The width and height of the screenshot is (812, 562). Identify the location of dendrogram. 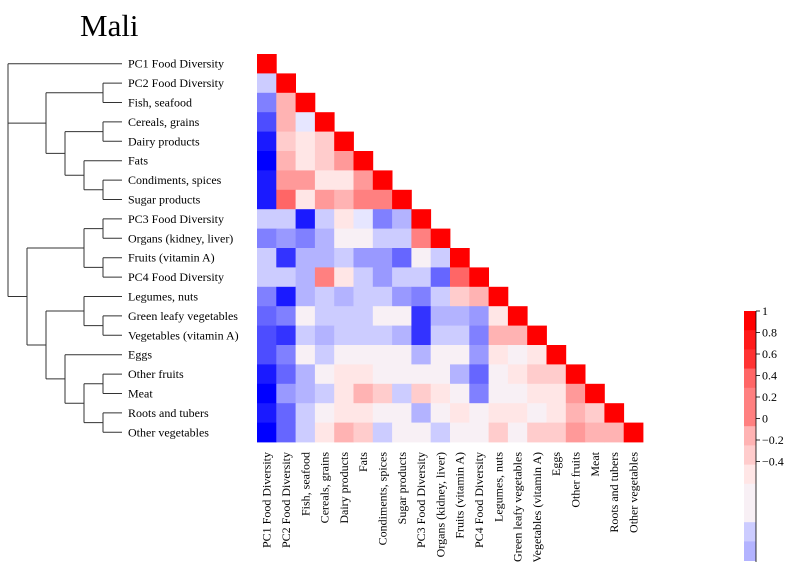
(64, 248).